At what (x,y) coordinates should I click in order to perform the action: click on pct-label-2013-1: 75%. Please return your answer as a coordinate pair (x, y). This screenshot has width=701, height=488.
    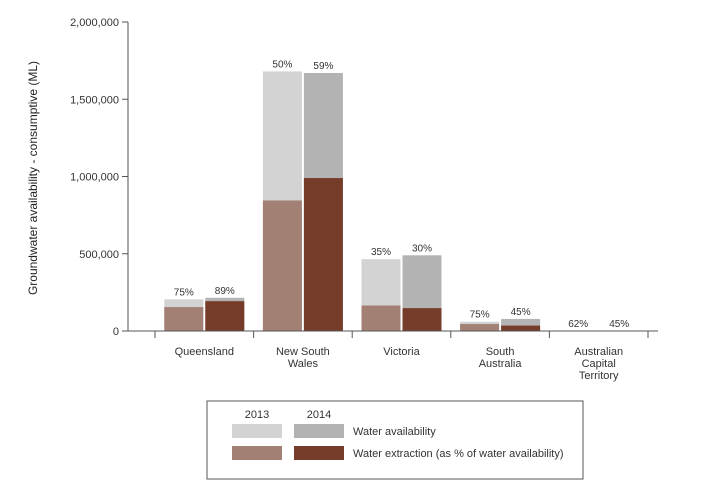
    Looking at the image, I should click on (184, 292).